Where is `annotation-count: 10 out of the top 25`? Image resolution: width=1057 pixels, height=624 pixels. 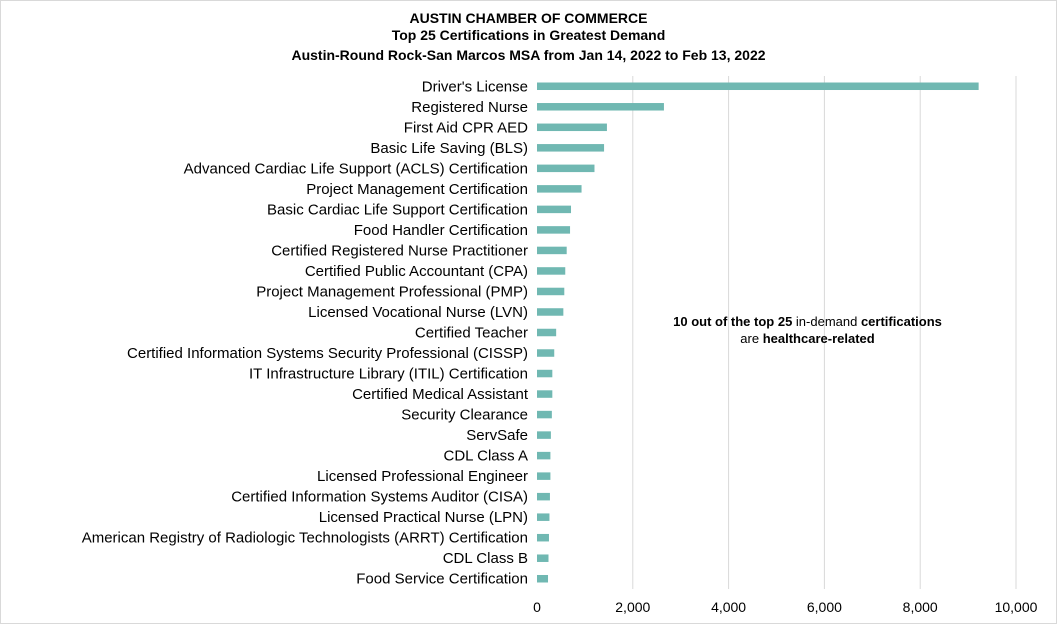
annotation-count: 10 out of the top 25 is located at coordinates (733, 321).